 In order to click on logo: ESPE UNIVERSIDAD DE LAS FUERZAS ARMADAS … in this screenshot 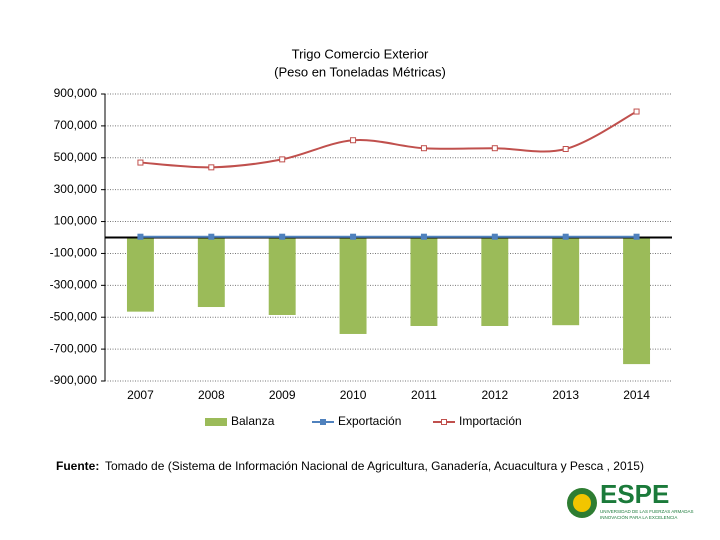, I will do `click(630, 499)`.